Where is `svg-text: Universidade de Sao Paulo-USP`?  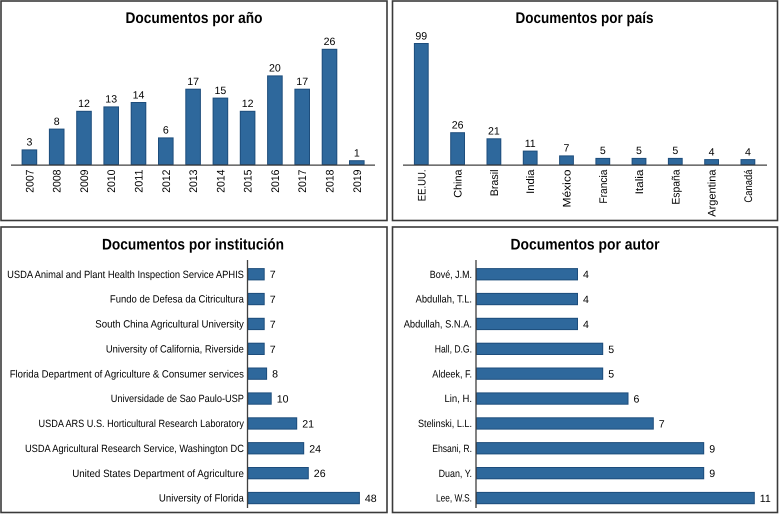
svg-text: Universidade de Sao Paulo-USP is located at coordinates (177, 399).